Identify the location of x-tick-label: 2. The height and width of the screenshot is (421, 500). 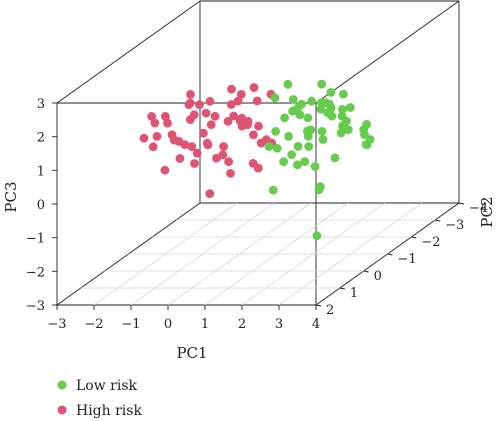
(242, 324).